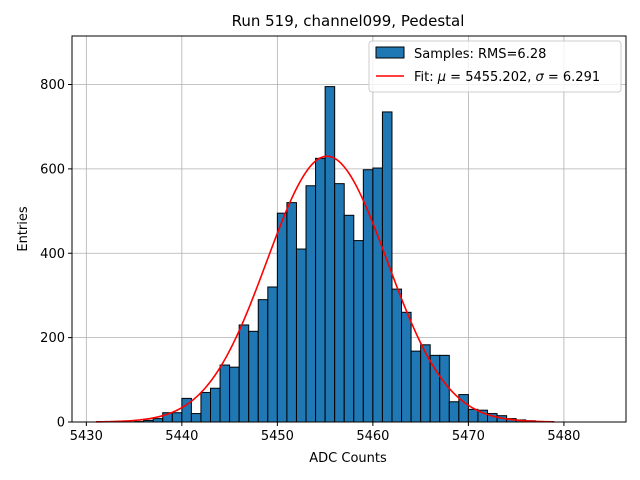 Image resolution: width=640 pixels, height=480 pixels. I want to click on y-tick-label: 400, so click(52, 254).